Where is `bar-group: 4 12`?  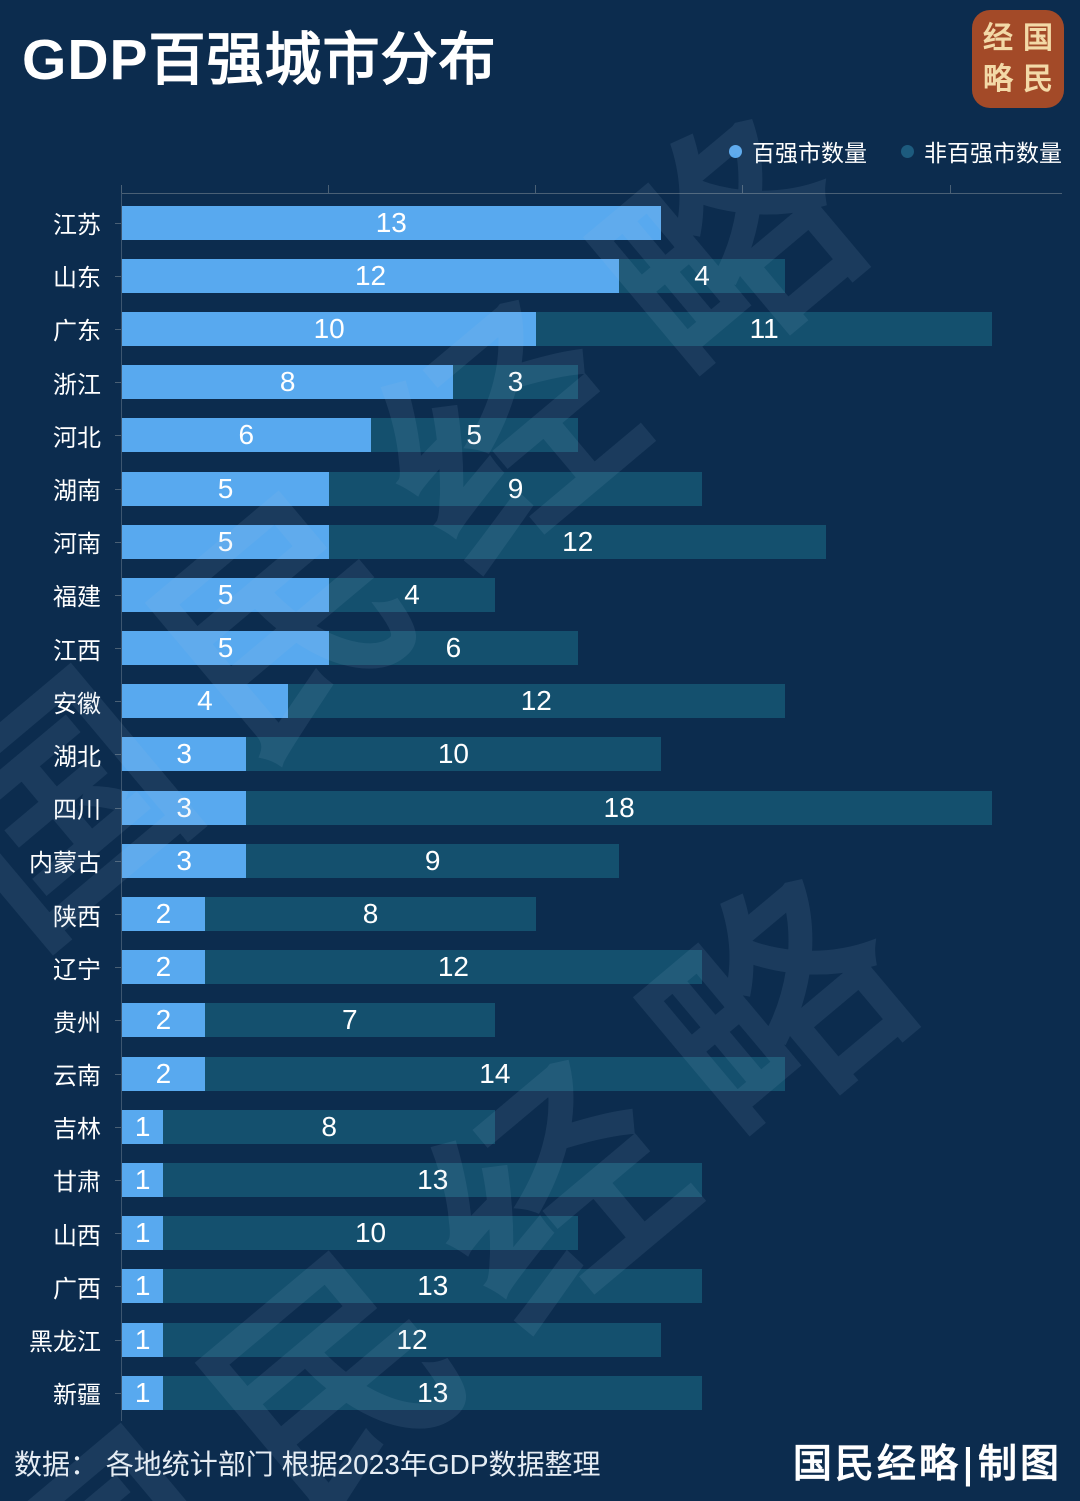
bar-group: 4 12 is located at coordinates (450, 701).